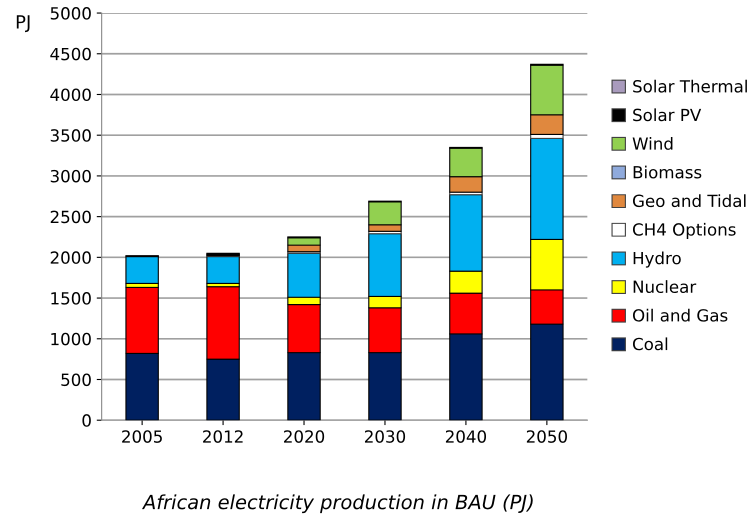 The height and width of the screenshot is (522, 753). What do you see at coordinates (546, 436) in the screenshot?
I see `x-tick-label: 2050` at bounding box center [546, 436].